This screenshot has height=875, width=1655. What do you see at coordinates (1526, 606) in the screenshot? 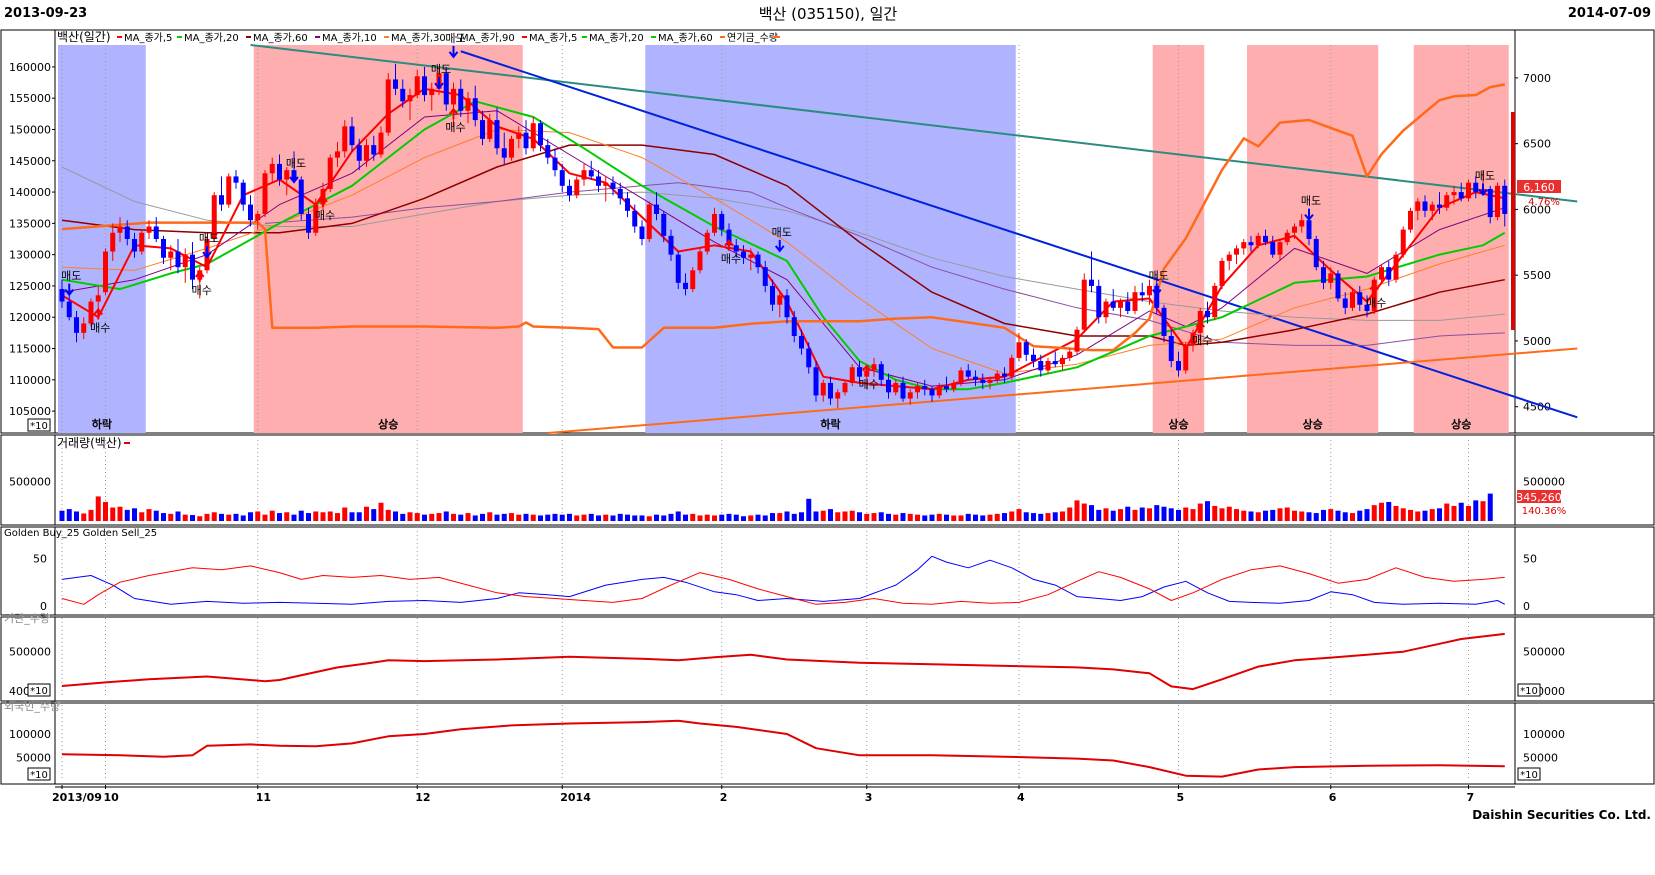
I see `golden-tick-right: 0` at bounding box center [1526, 606].